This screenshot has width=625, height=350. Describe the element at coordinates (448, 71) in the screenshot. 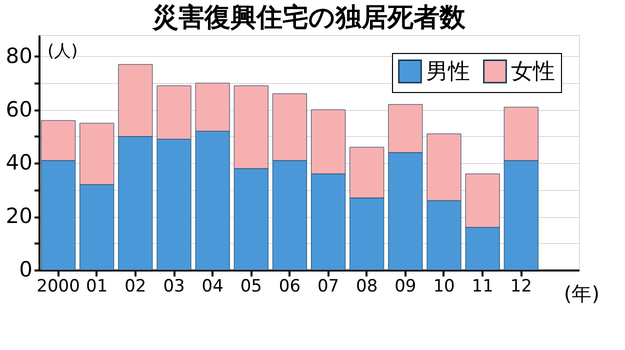

I see `legend-label: 男性` at that location.